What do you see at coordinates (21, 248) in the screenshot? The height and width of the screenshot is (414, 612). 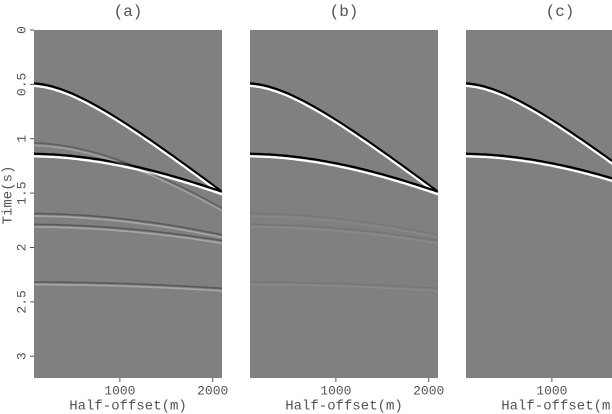 I see `y-tick-label: 2` at bounding box center [21, 248].